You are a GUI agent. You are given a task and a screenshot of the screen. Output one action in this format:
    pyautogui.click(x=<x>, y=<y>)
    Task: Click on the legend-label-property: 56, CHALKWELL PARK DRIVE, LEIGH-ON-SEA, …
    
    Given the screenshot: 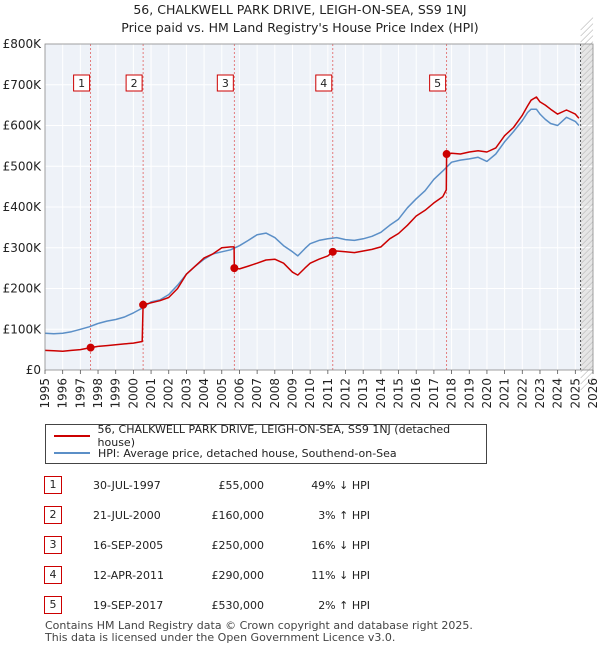 What is the action you would take?
    pyautogui.click(x=274, y=436)
    